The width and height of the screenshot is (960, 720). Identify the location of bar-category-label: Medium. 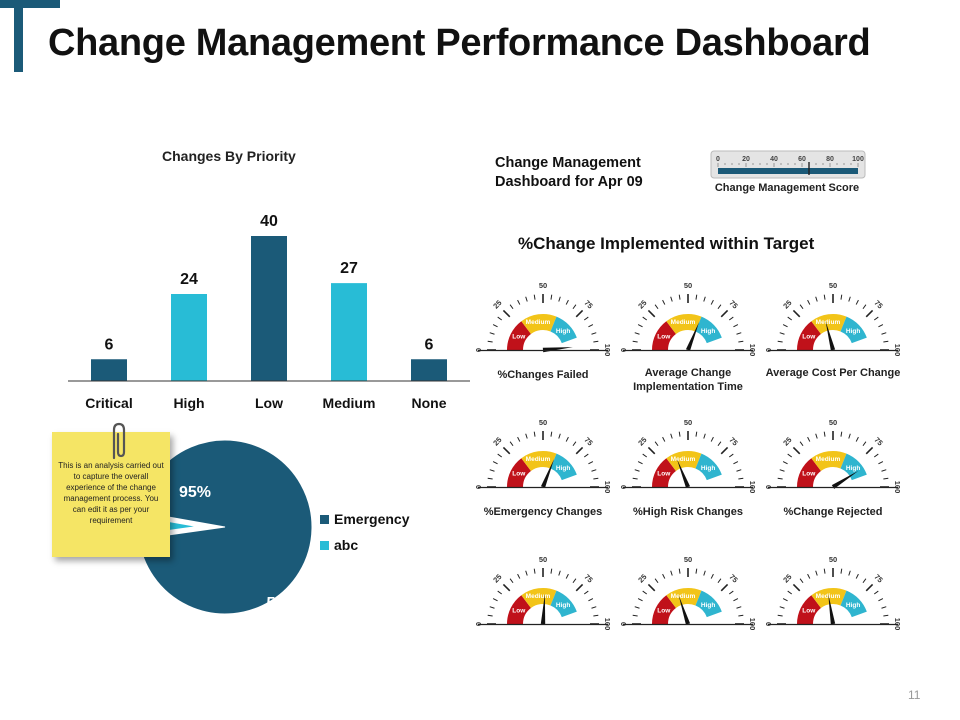
(349, 403).